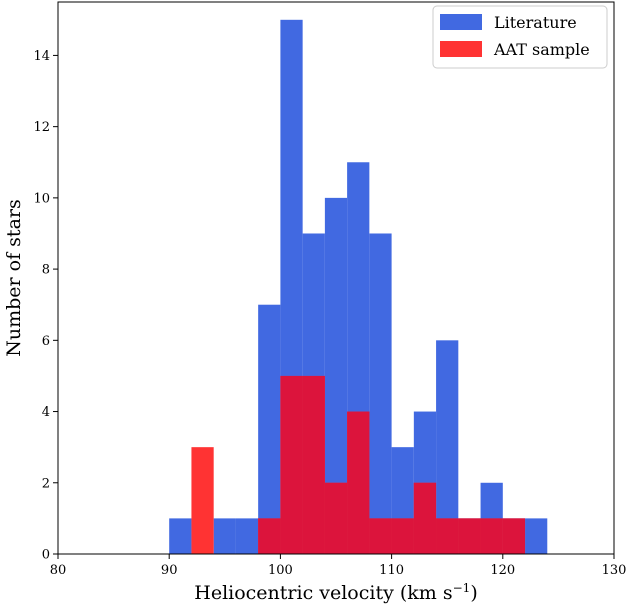 This screenshot has width=626, height=610. I want to click on x-tick-label: 110, so click(391, 570).